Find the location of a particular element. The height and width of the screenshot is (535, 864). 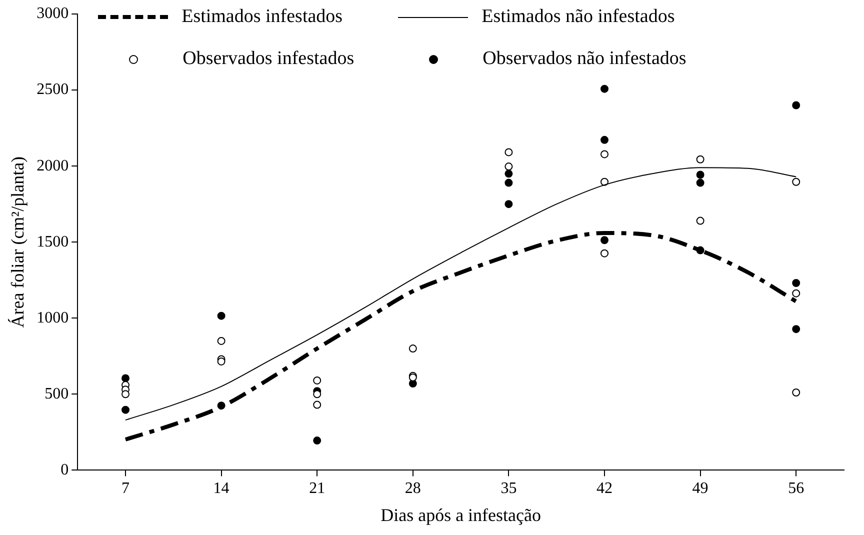

y-tick-label: 0 is located at coordinates (64, 469).